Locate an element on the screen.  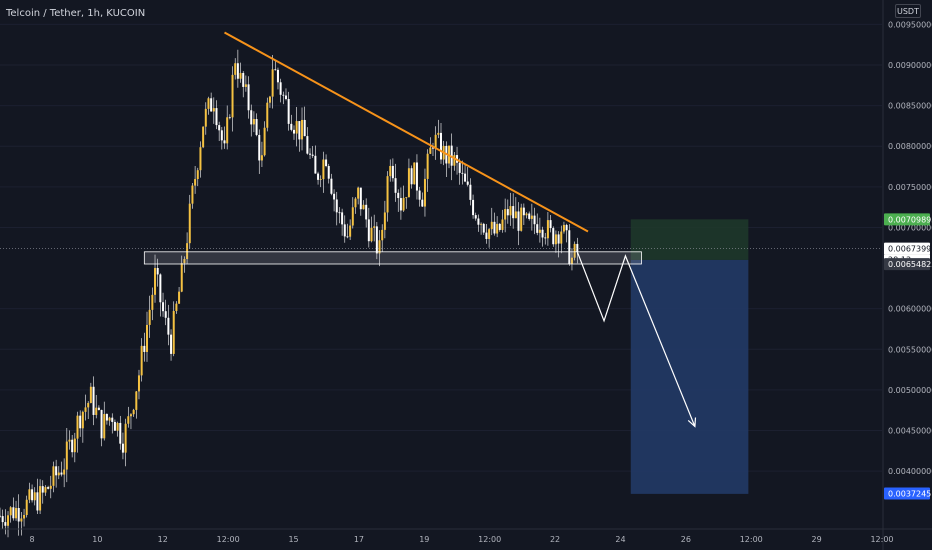
price-tick-label: 0.00600000 is located at coordinates (910, 309).